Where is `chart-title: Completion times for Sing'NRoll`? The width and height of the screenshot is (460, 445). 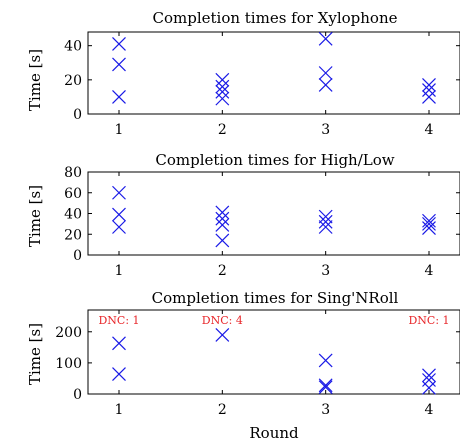
chart-title: Completion times for Sing'NRoll is located at coordinates (275, 298).